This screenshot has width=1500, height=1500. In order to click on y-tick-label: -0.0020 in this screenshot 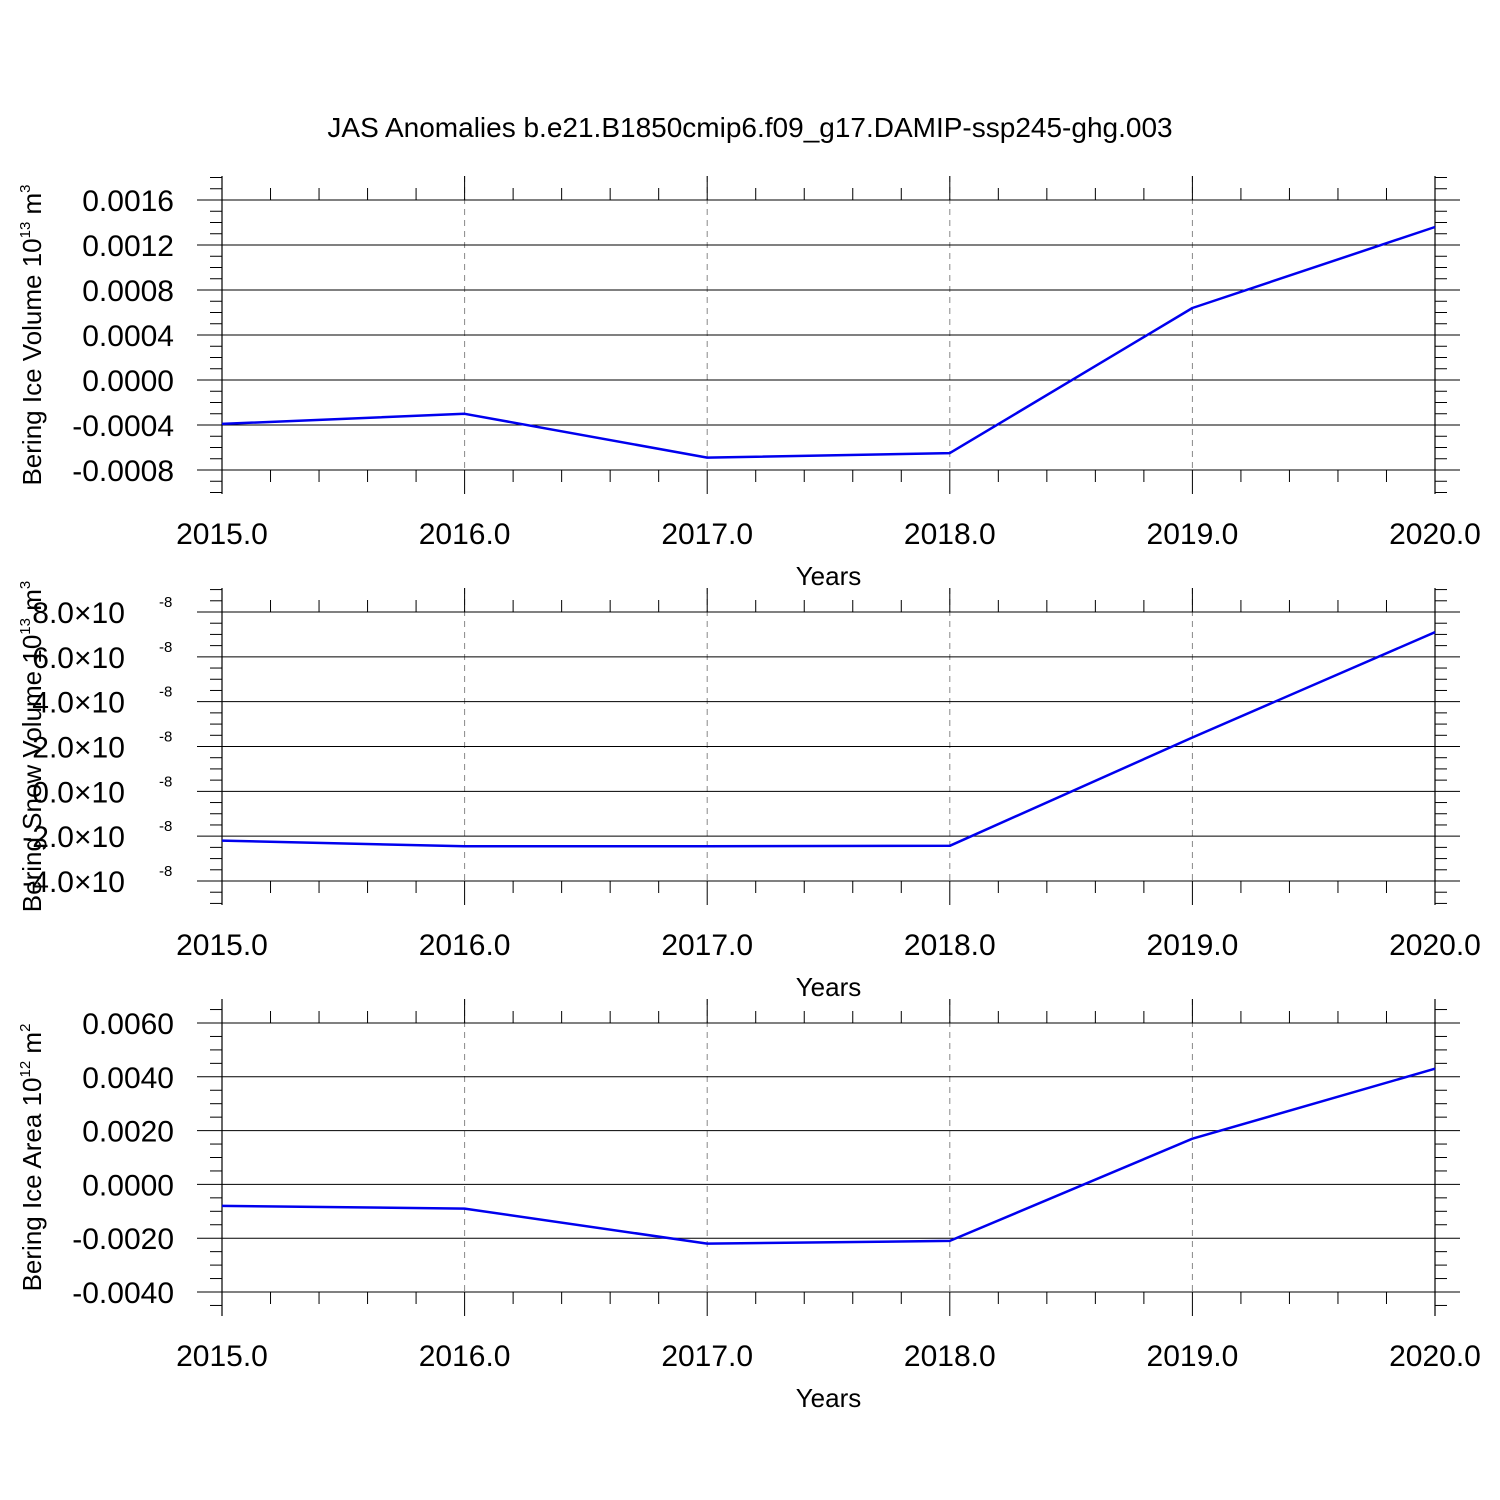, I will do `click(123, 1239)`.